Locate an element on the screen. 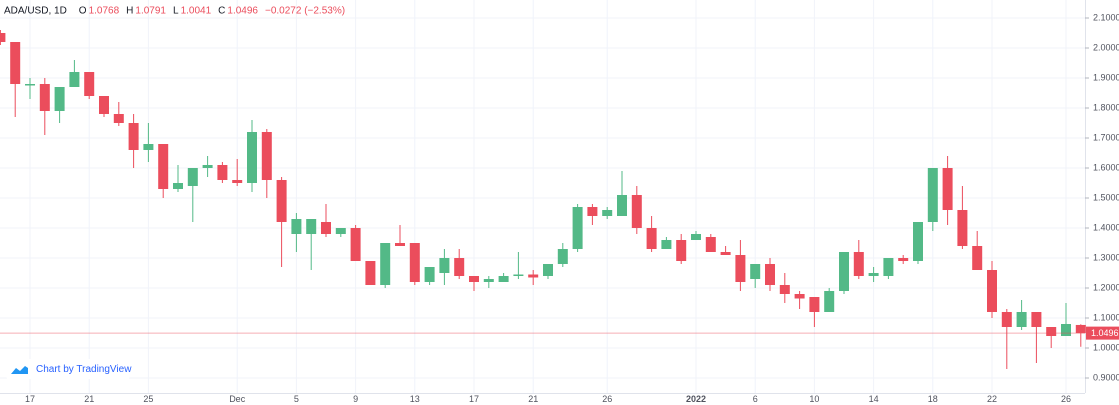  ohlc-value: 1.0791 is located at coordinates (150, 11).